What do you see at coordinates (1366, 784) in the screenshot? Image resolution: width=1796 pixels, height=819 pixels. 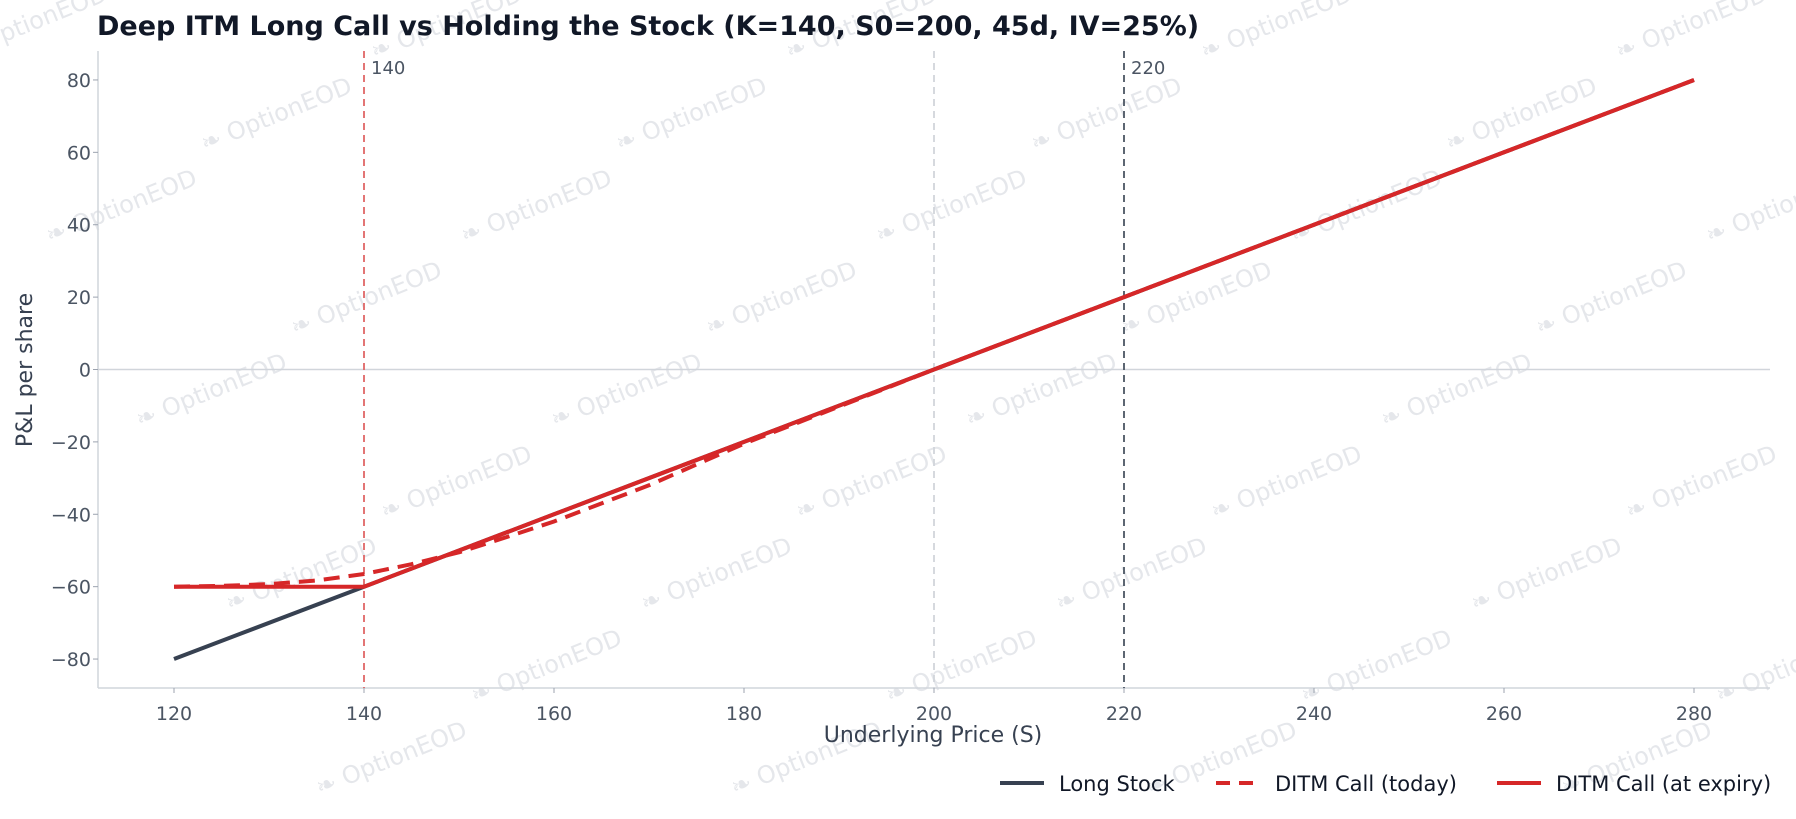 I see `legend-label-ditm-call-today: DITM Call (today)` at bounding box center [1366, 784].